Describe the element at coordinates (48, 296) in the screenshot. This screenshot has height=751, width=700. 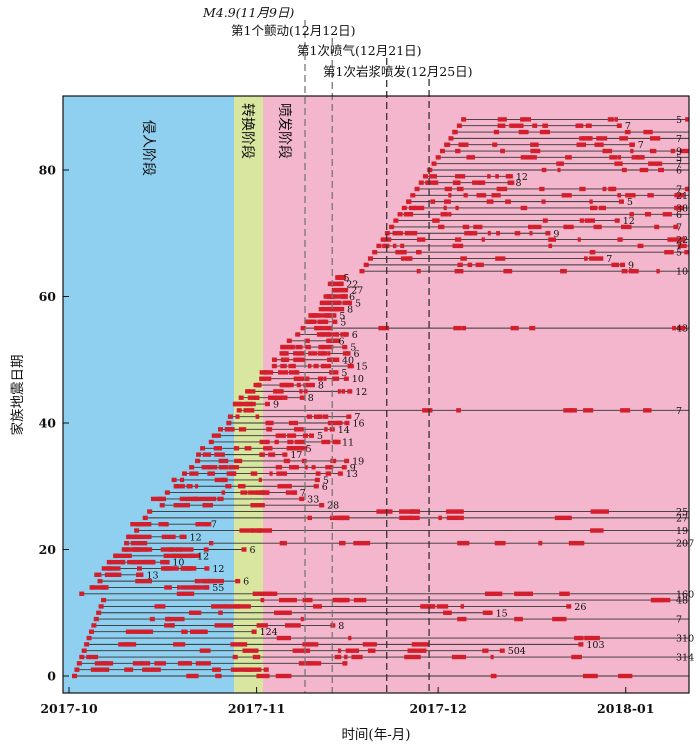
I see `y-tick-label: 60` at that location.